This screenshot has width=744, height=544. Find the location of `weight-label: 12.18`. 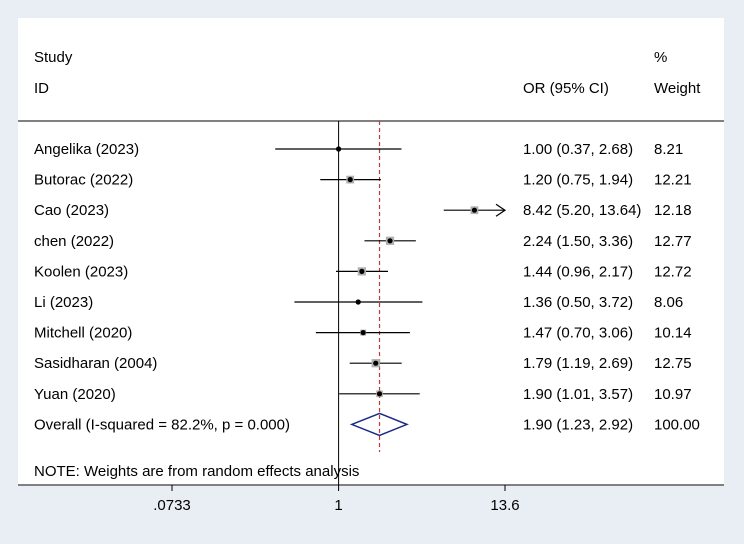

weight-label: 12.18 is located at coordinates (673, 210).